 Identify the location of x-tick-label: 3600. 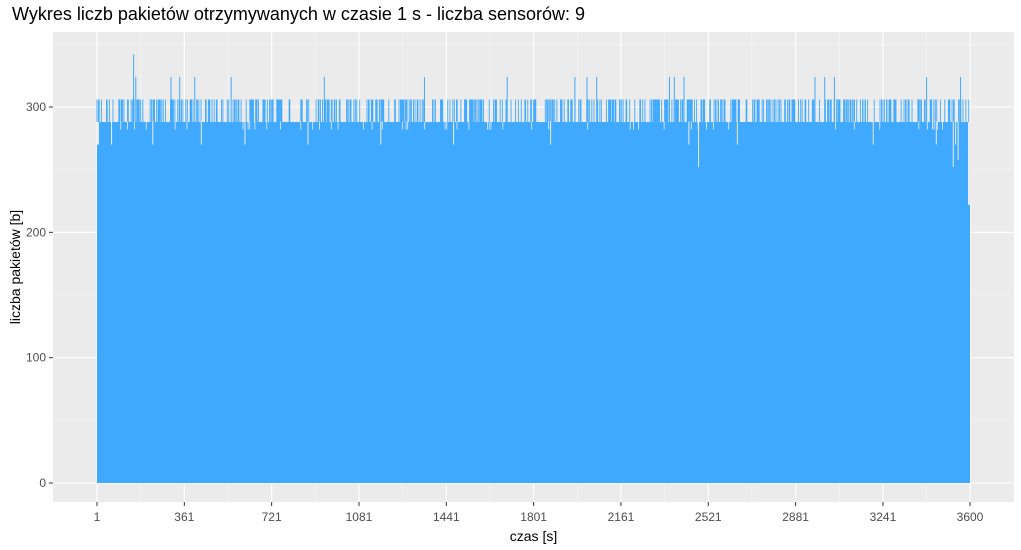
(970, 517).